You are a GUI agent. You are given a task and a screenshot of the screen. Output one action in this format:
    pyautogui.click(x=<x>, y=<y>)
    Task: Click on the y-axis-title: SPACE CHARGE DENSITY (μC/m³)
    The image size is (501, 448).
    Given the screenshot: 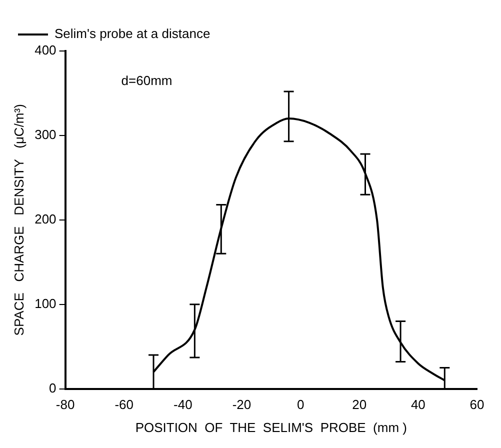 What is the action you would take?
    pyautogui.click(x=18, y=220)
    